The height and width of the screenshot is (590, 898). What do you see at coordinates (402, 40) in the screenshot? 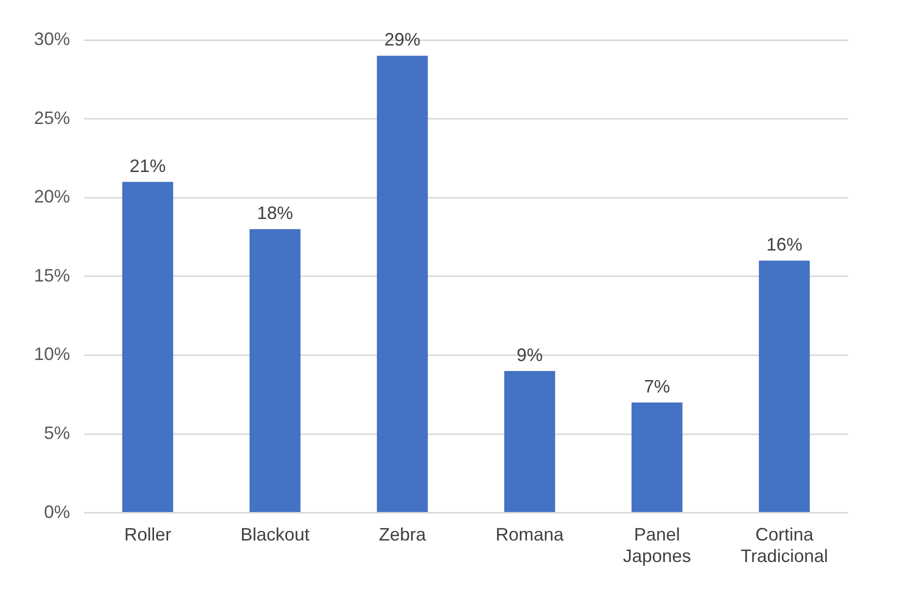
I see `data-label: 29%` at bounding box center [402, 40].